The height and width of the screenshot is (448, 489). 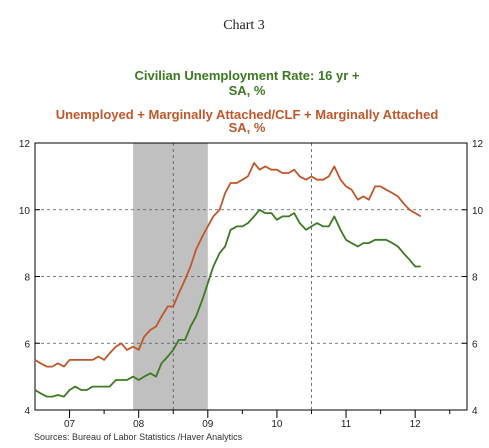 I want to click on x-tick-label-10: 10, so click(x=277, y=424).